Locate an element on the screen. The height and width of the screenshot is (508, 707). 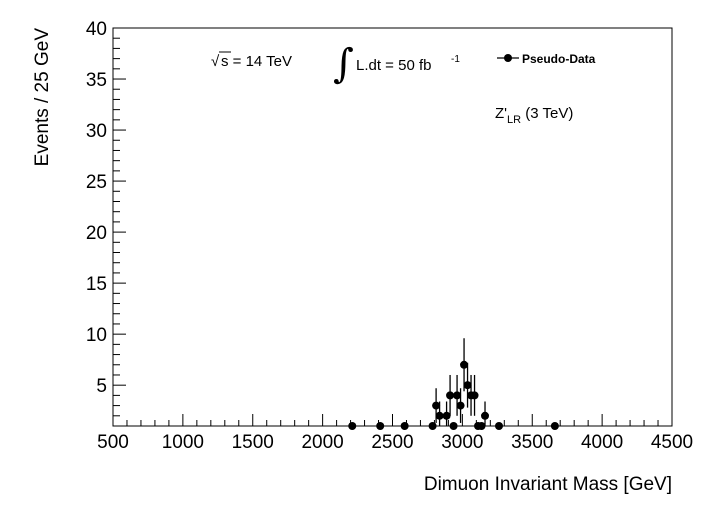
legend: Pseudo-Data is located at coordinates (546, 59).